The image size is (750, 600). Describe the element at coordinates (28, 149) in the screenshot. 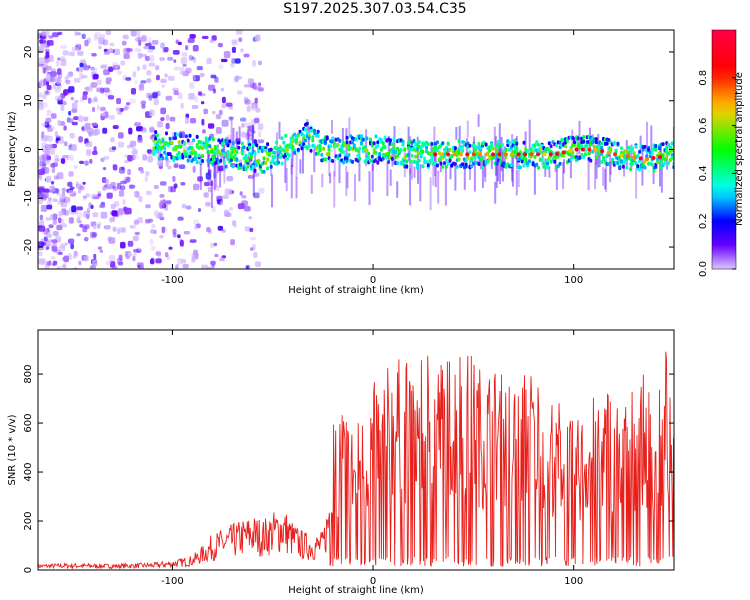

I see `spectrogram-ytick-label: 0` at that location.